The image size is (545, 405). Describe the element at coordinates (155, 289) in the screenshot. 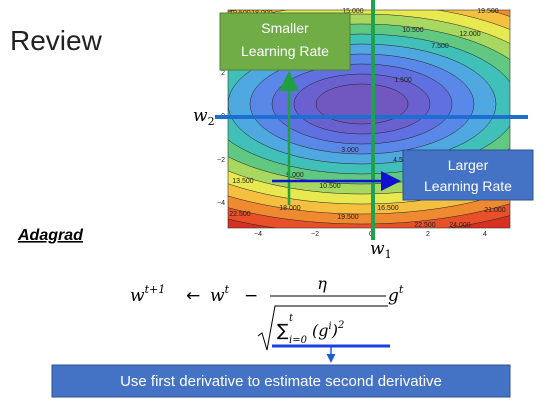

I see `lhs-sup: t+1` at that location.